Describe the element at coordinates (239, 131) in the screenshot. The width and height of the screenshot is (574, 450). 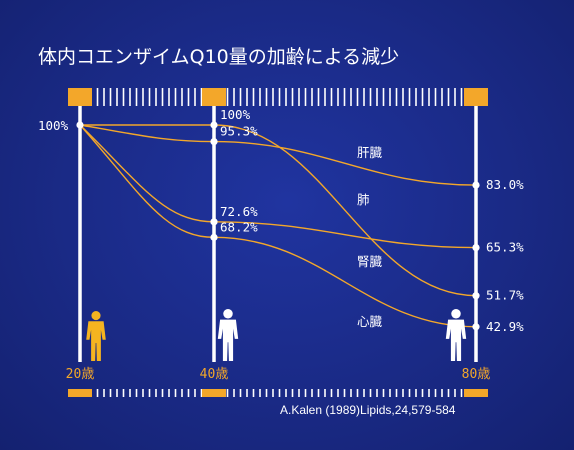
I see `value-label: 95.3%` at that location.